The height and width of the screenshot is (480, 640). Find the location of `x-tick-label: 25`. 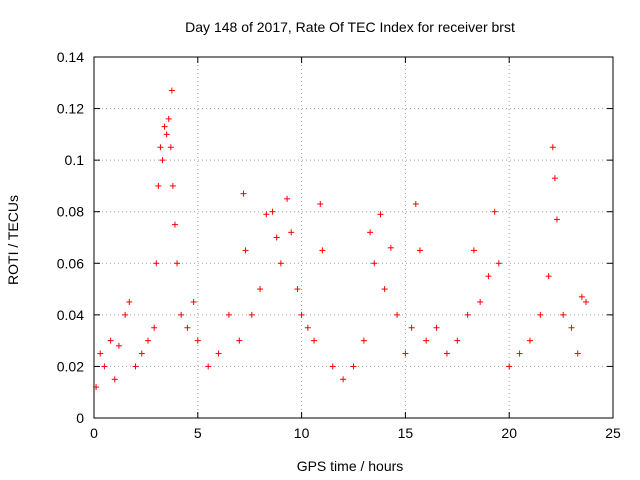

x-tick-label: 25 is located at coordinates (613, 433).